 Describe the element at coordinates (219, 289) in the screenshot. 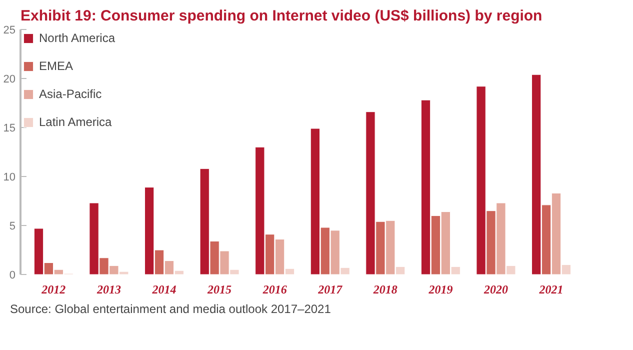

I see `x-tick-label: 2015` at that location.